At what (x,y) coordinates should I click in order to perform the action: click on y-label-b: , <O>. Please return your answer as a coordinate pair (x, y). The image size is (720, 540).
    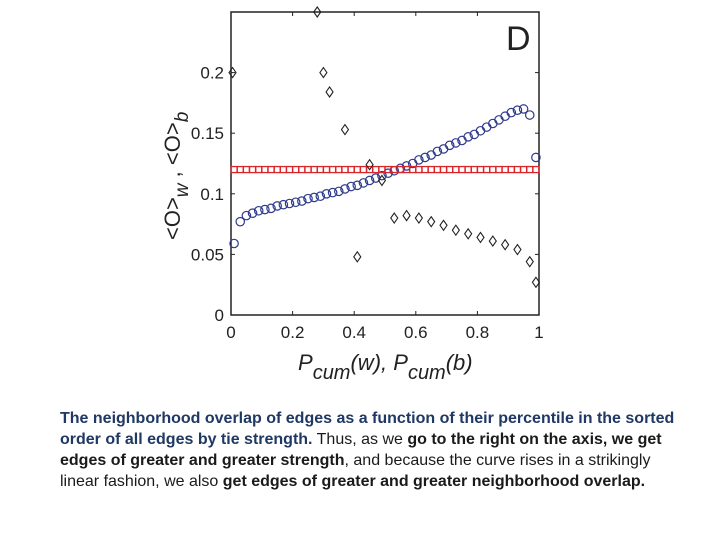
    Looking at the image, I should click on (172, 152).